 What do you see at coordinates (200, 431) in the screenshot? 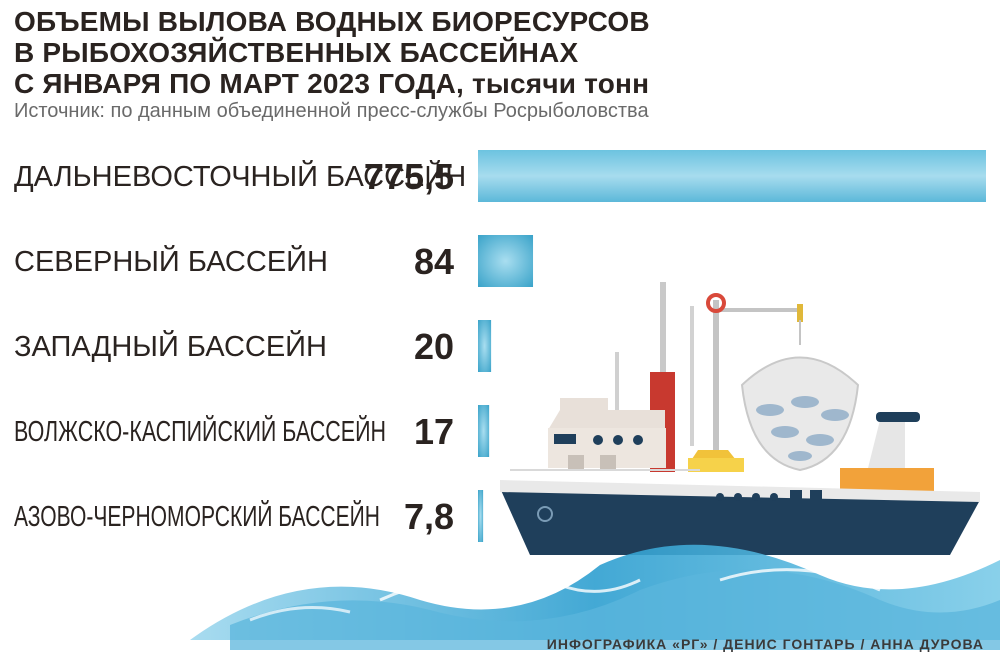
I see `category-label: ВОЛЖСКО-КАСПИЙСКИЙ БАССЕЙН` at bounding box center [200, 431].